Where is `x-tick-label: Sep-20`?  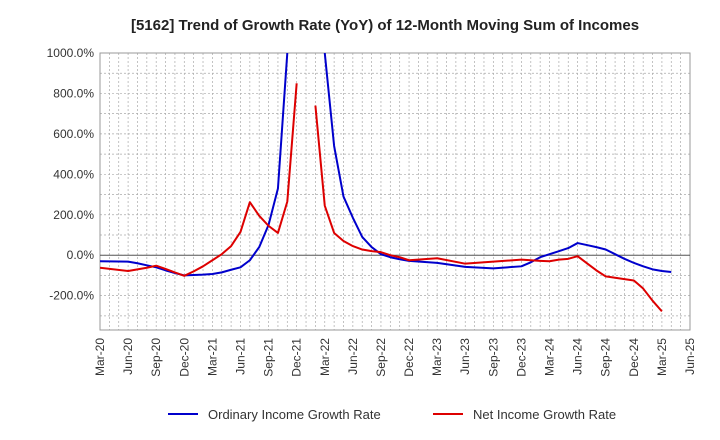 x-tick-label: Sep-20 is located at coordinates (156, 357).